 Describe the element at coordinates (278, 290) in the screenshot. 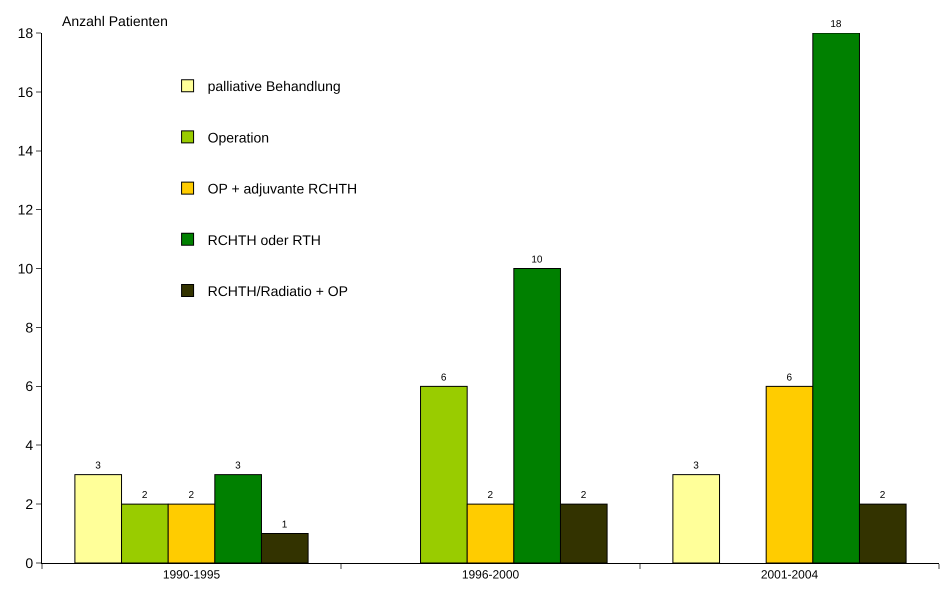

I see `legend-label: RCHTH/Radiatio + OP` at that location.